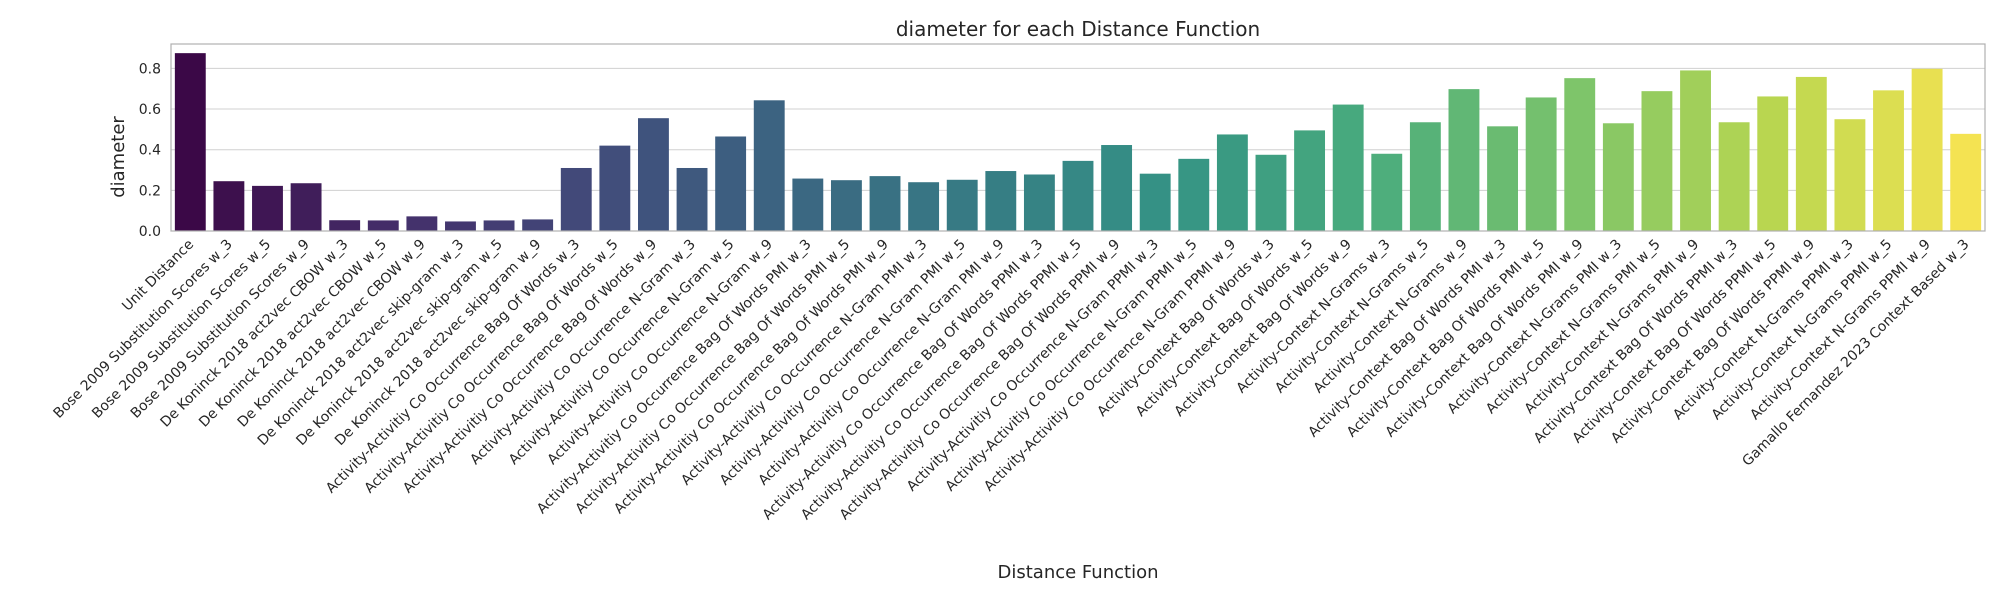 The width and height of the screenshot is (2000, 600). I want to click on x-tick-label: Activity-Context N-Grams PPMI w_9, so click(1840, 330).